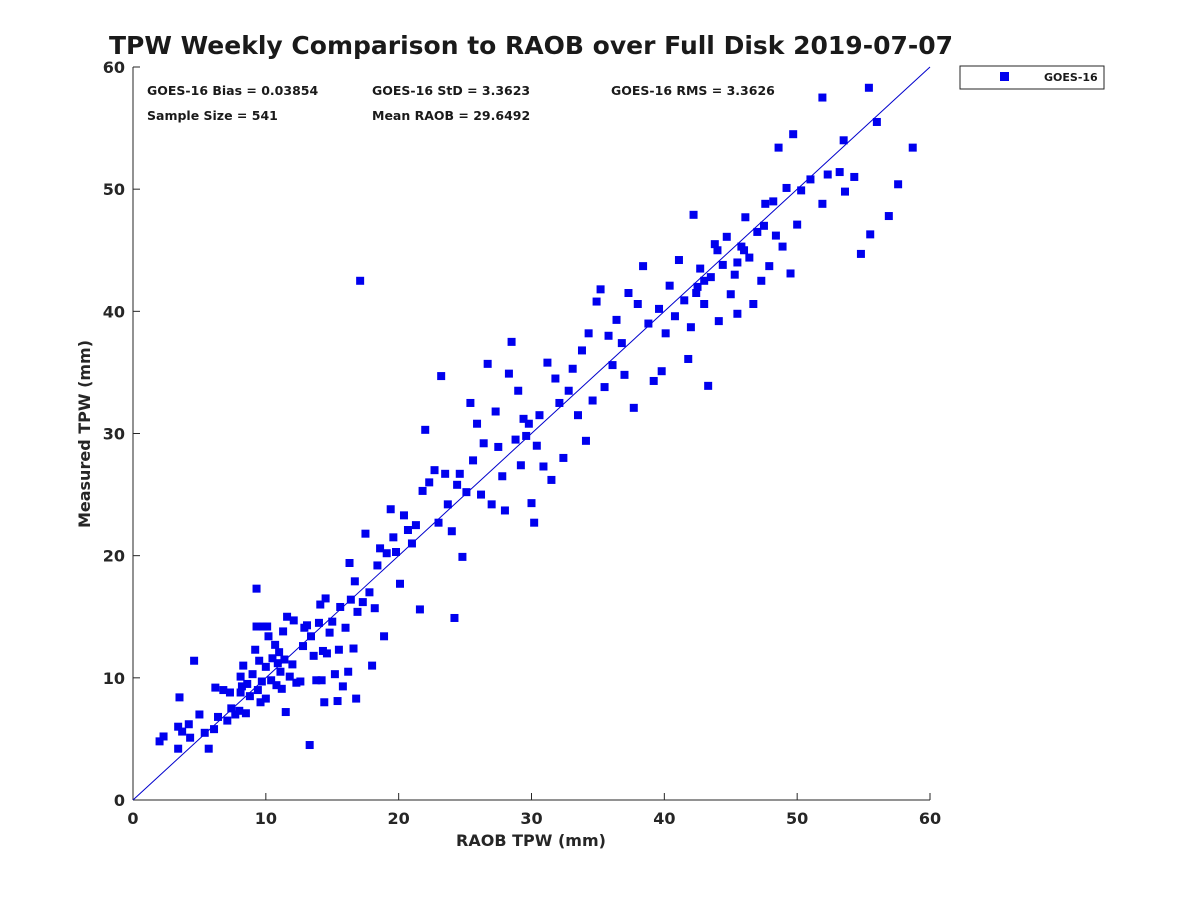 The height and width of the screenshot is (900, 1200). Describe the element at coordinates (1004, 76) in the screenshot. I see `legend-marker-square` at that location.